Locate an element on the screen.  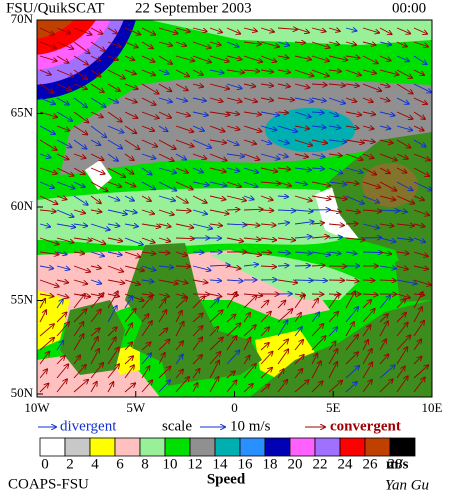
speed-tick-label: 14 is located at coordinates (221, 464).